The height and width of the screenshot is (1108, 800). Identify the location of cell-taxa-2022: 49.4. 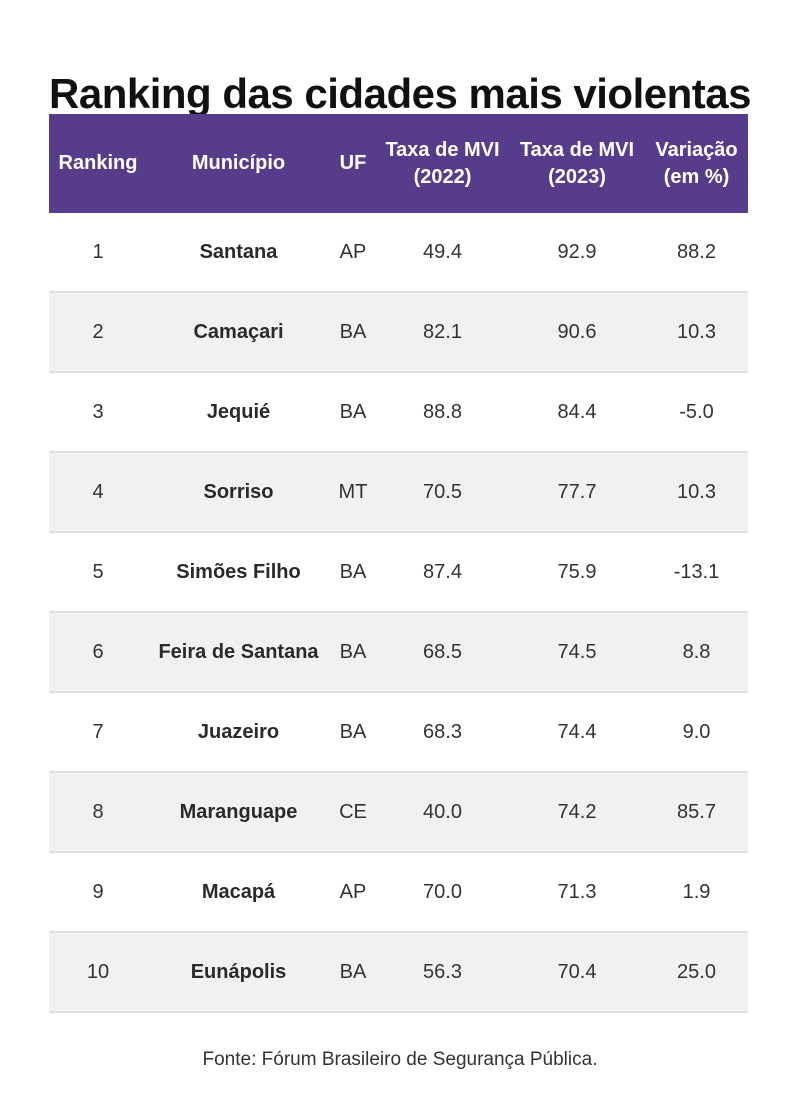
(442, 253).